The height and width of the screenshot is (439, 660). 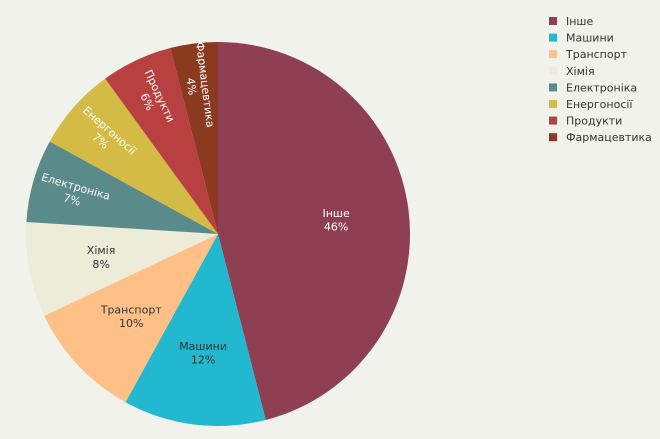 I want to click on legend-label-7: Фармацевтика, so click(x=609, y=137).